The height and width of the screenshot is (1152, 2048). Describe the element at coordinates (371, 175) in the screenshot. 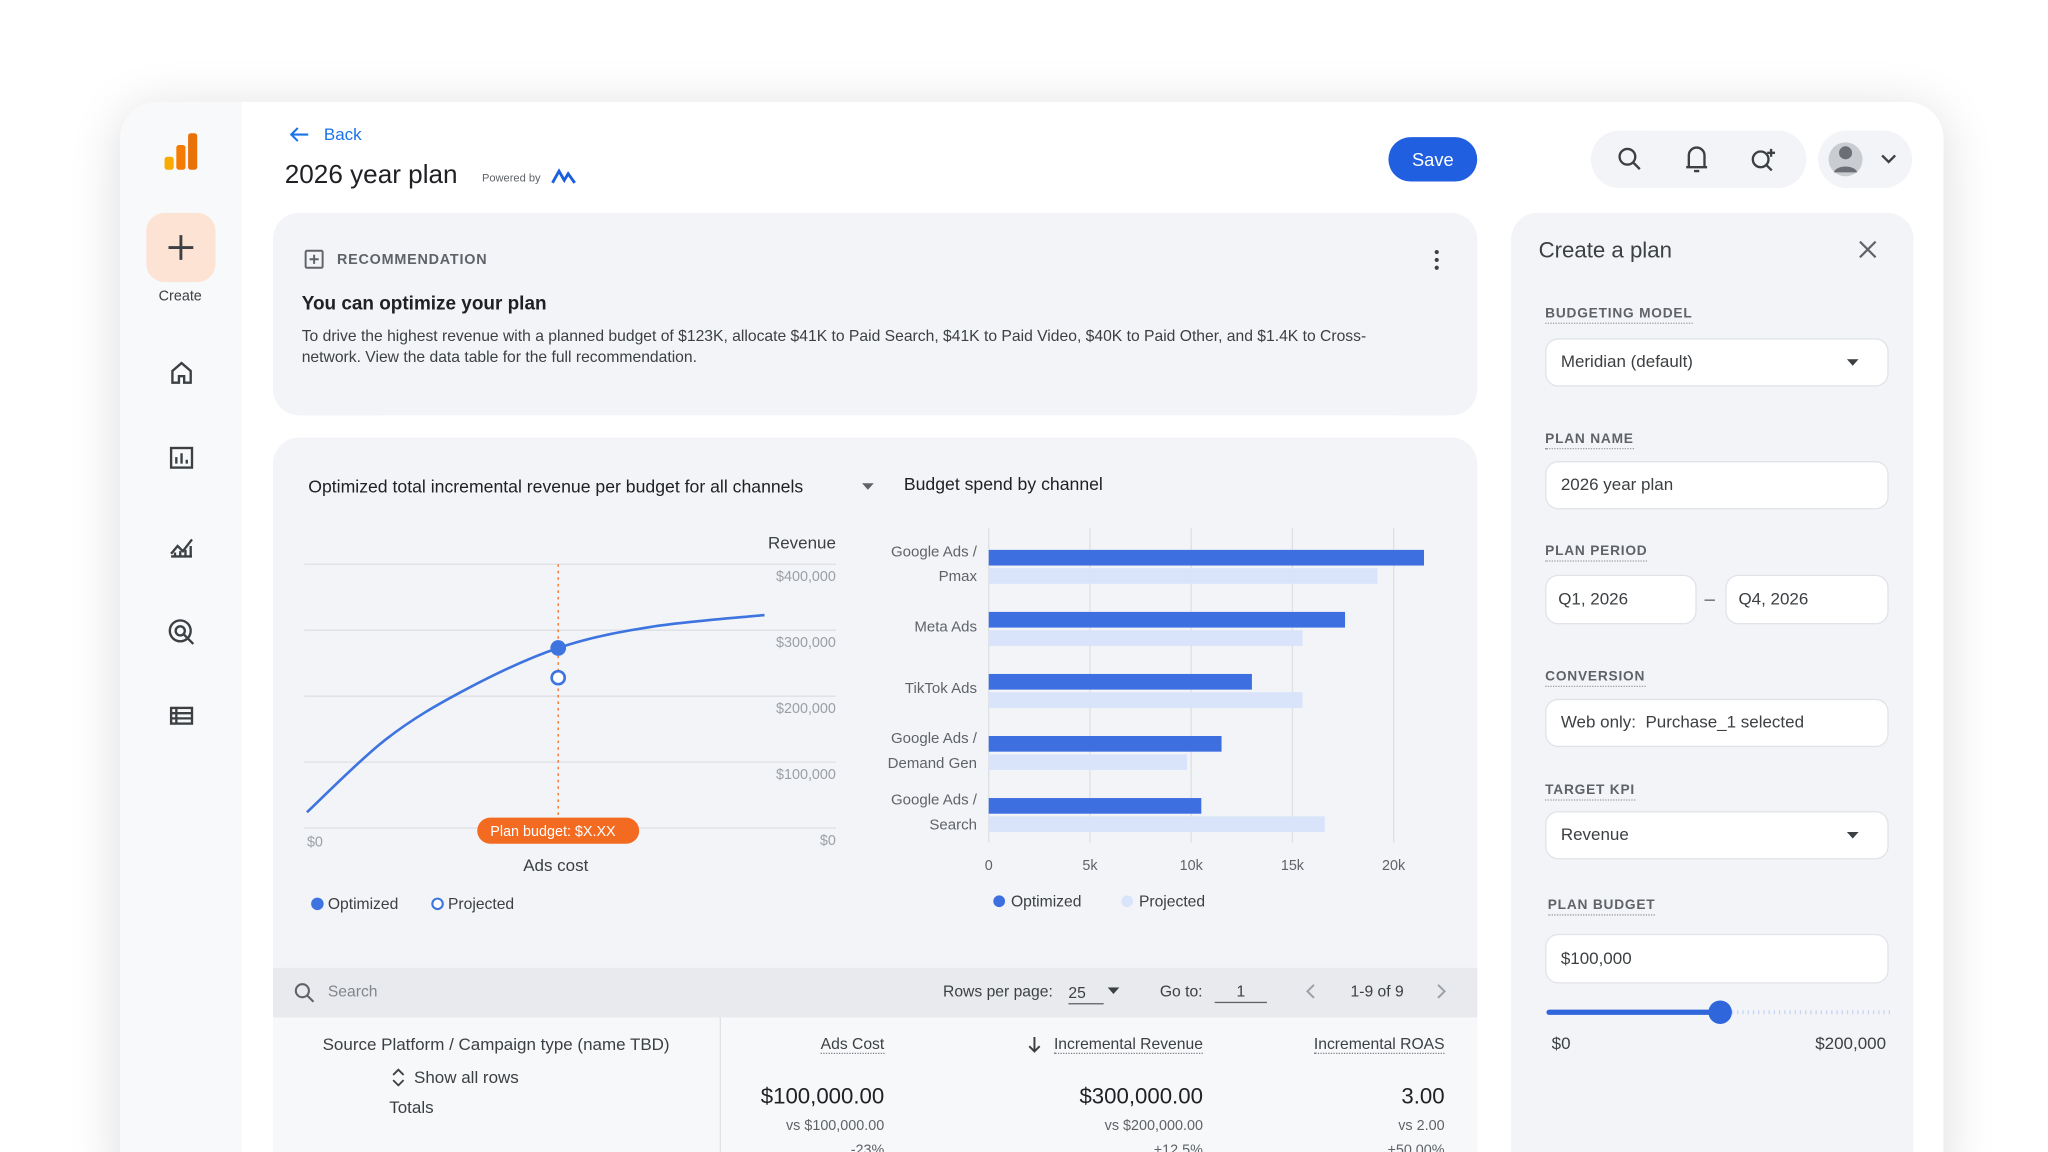

I see `page-title: 2026 year plan` at that location.